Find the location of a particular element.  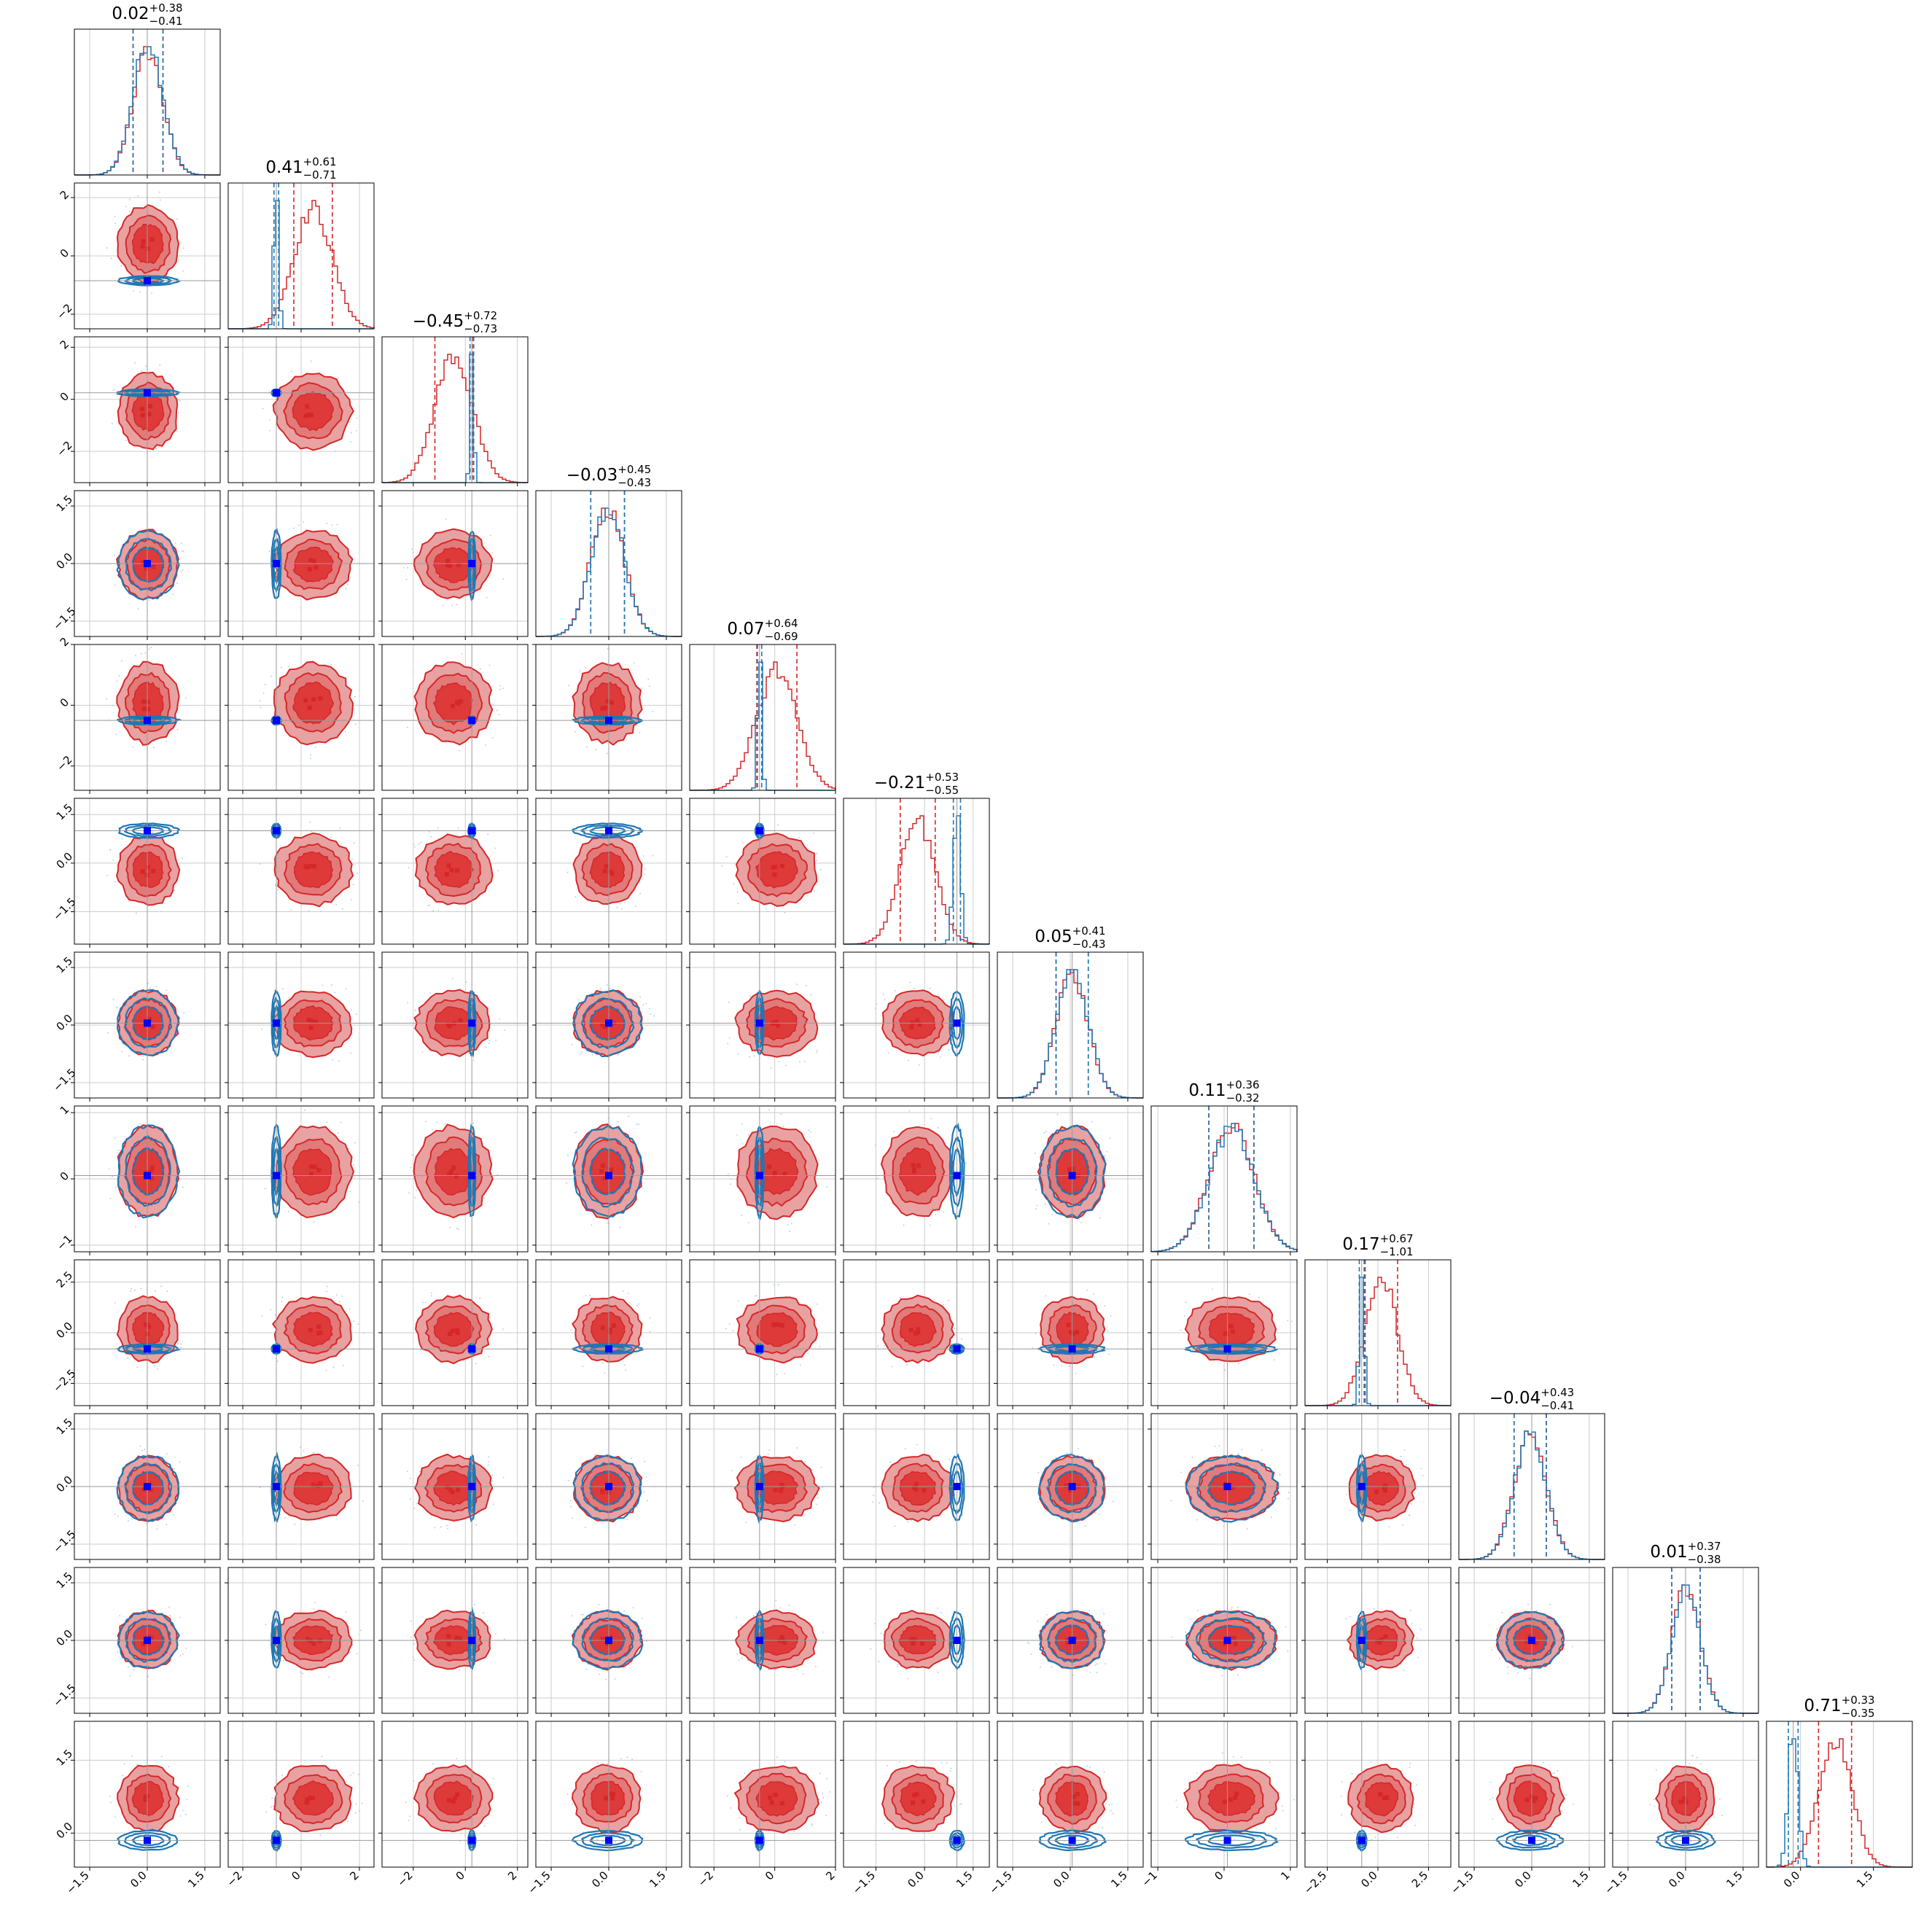

y-tick-label: 2.5 is located at coordinates (65, 1279).